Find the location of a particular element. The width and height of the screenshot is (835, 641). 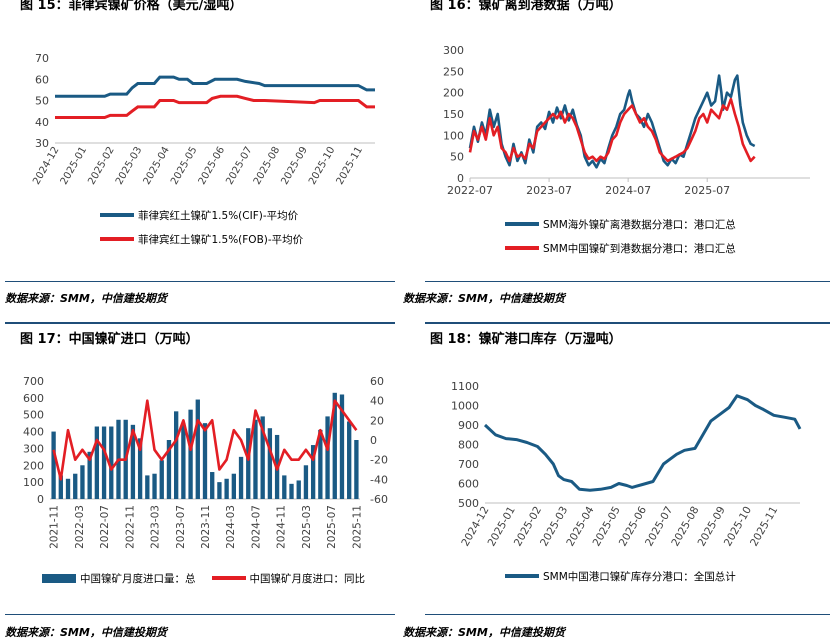

legend-item: 中国镍矿月度进口量：总 中国镍矿月度进口：同比 is located at coordinates (203, 578).